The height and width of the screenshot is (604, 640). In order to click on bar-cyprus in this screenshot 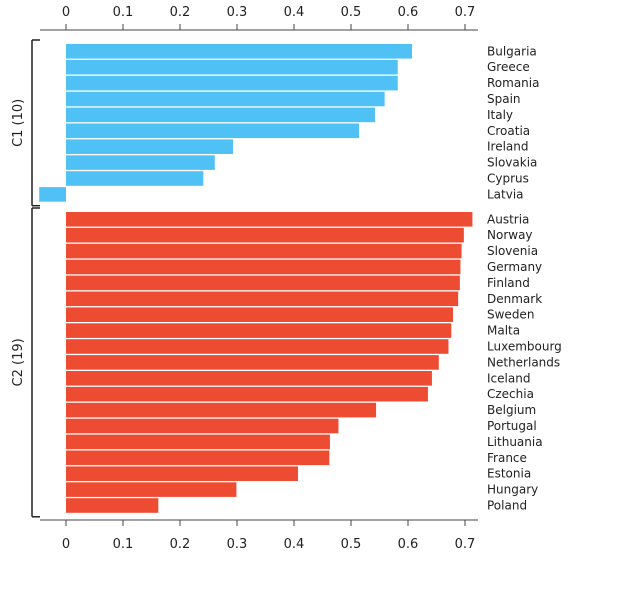, I will do `click(135, 178)`.